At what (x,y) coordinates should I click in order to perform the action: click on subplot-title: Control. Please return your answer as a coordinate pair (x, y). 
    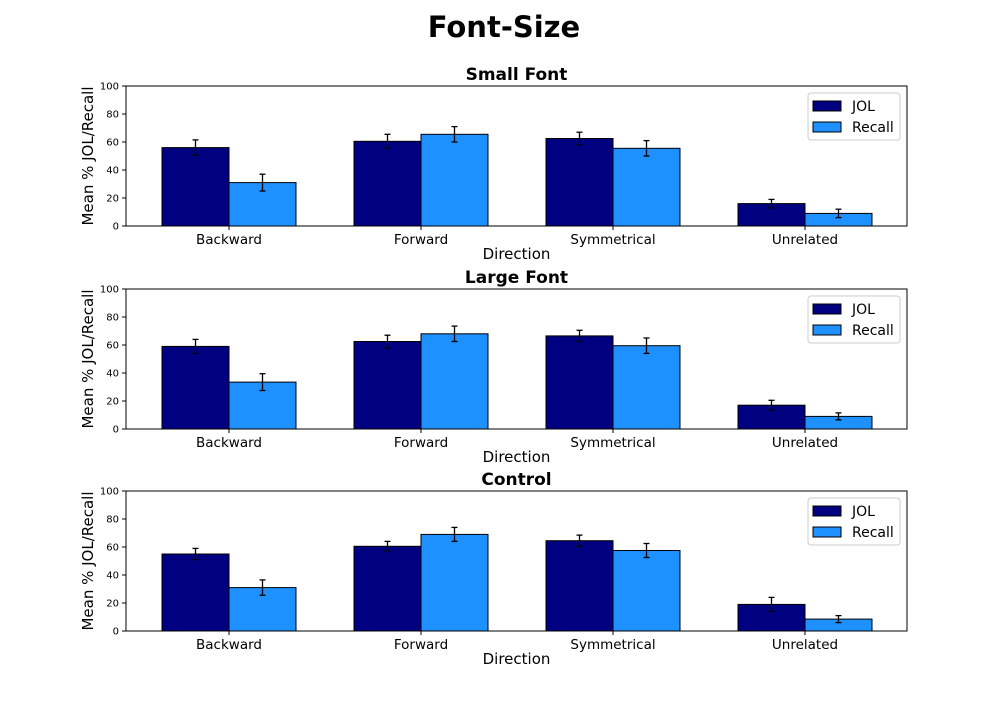
    Looking at the image, I should click on (516, 480).